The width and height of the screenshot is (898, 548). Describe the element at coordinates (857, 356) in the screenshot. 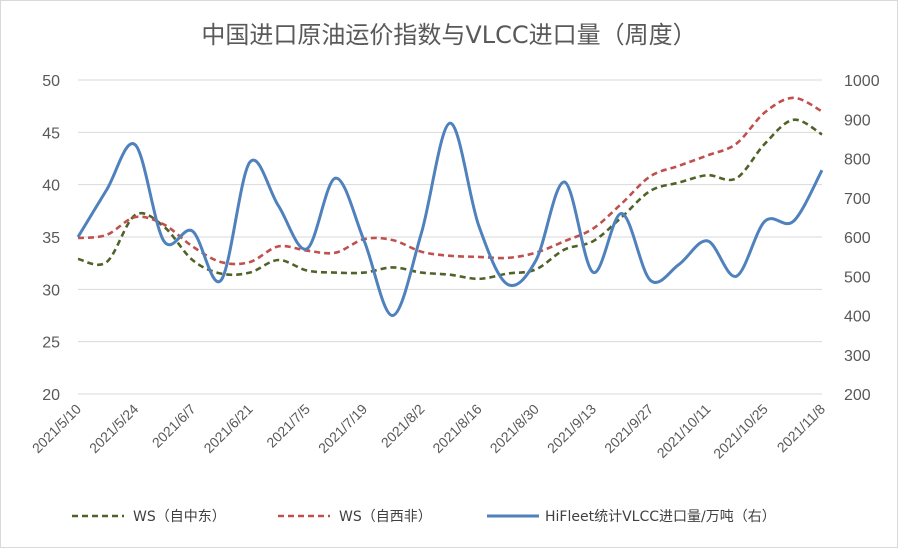

I see `right-tick-label: 300` at that location.